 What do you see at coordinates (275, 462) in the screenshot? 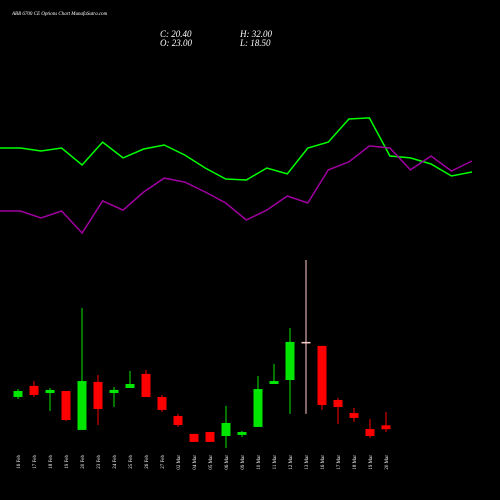
I see `x-tick-label: 11 Mar` at bounding box center [275, 462].